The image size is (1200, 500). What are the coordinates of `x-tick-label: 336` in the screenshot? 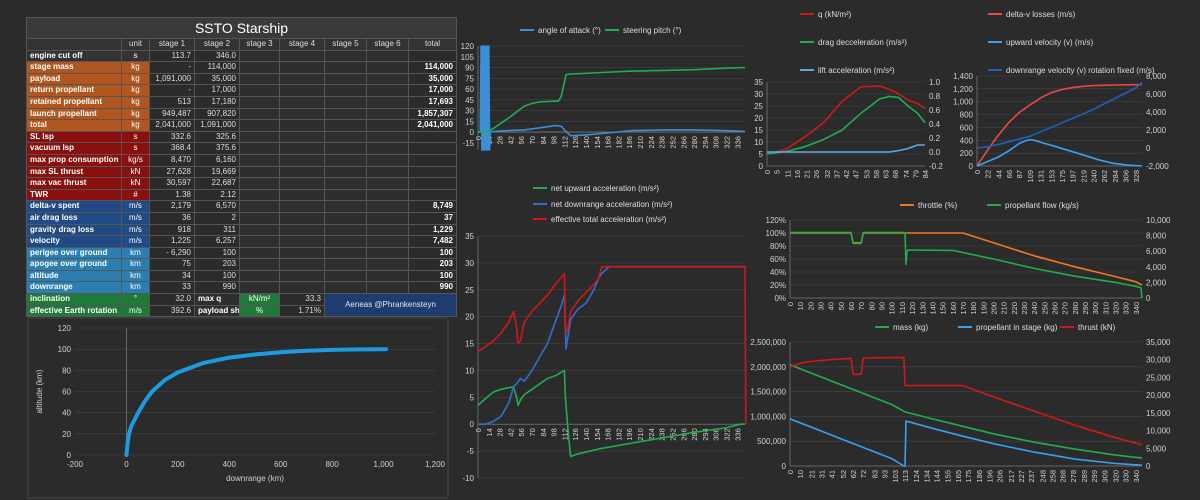 It's located at (737, 142).